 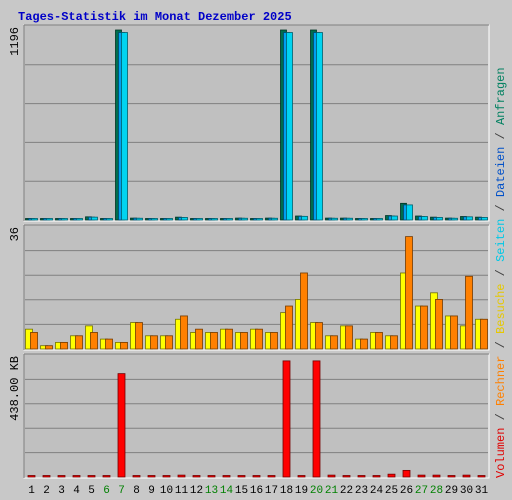 What do you see at coordinates (501, 96) in the screenshot?
I see `legend-entry-anfragen: Anfragen` at bounding box center [501, 96].